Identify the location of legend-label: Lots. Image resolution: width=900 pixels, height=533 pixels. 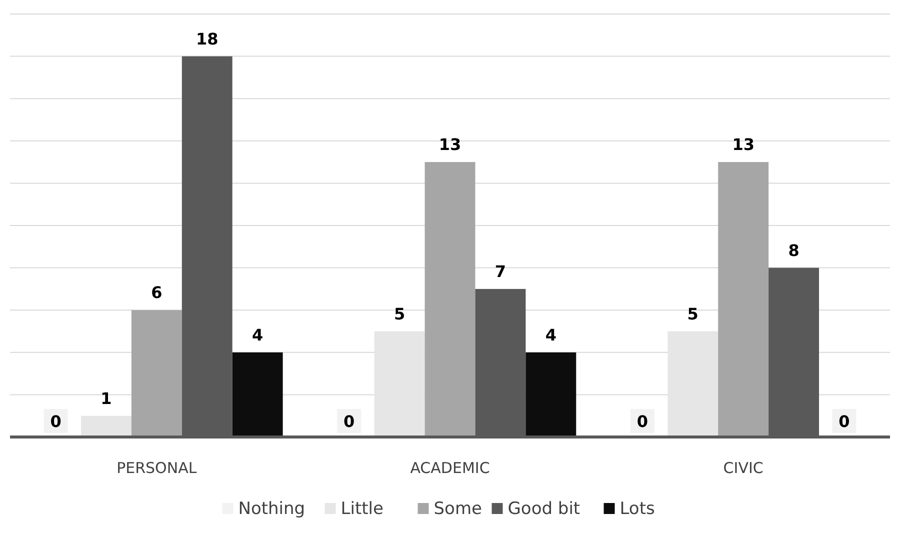
(637, 509).